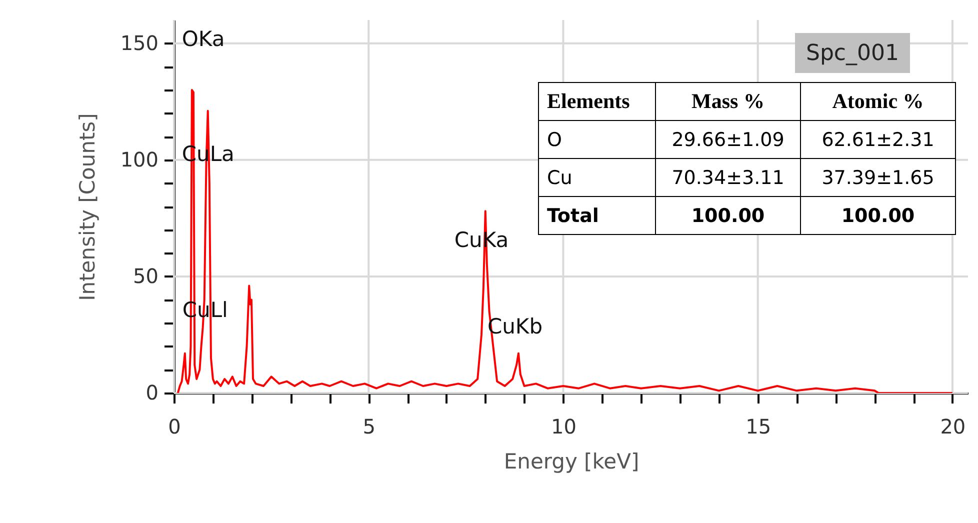  What do you see at coordinates (759, 426) in the screenshot?
I see `x-tick-label: 15` at bounding box center [759, 426].